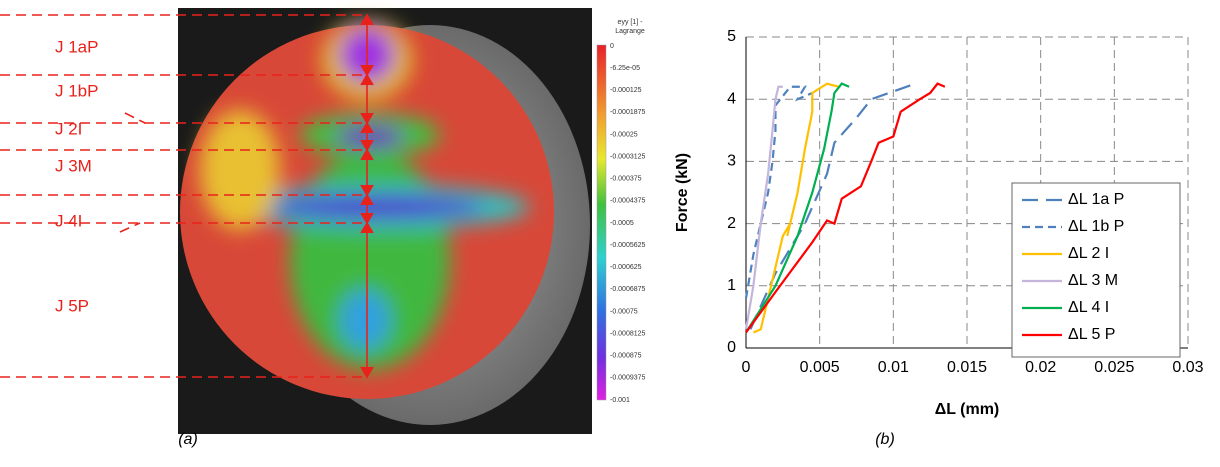  Describe the element at coordinates (731, 223) in the screenshot. I see `y-tick-label: 2` at that location.